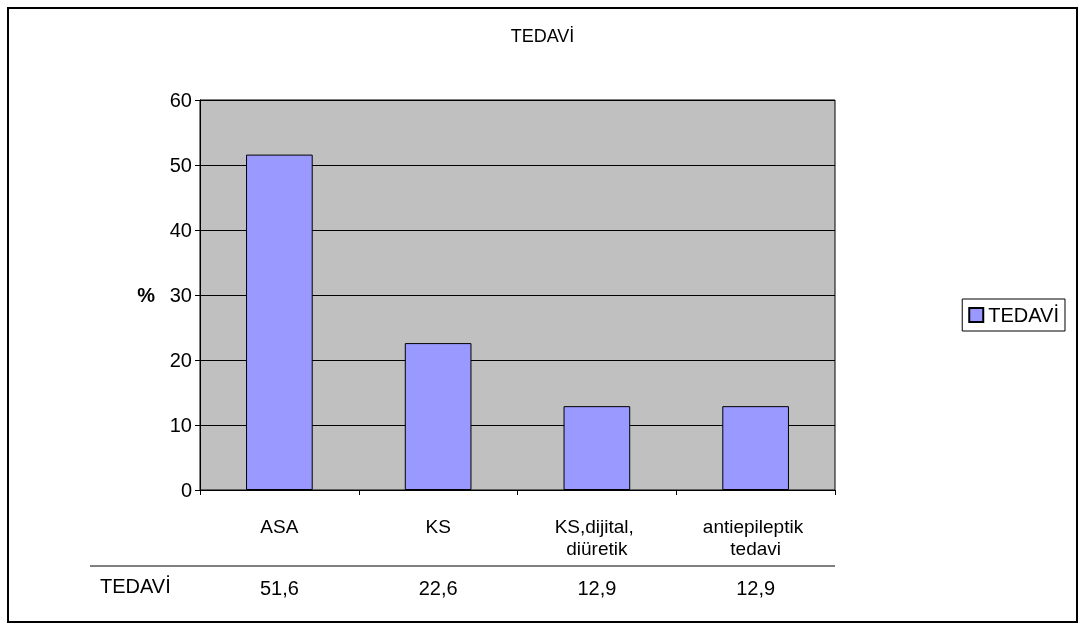  I want to click on data-label: 22,6, so click(438, 588).